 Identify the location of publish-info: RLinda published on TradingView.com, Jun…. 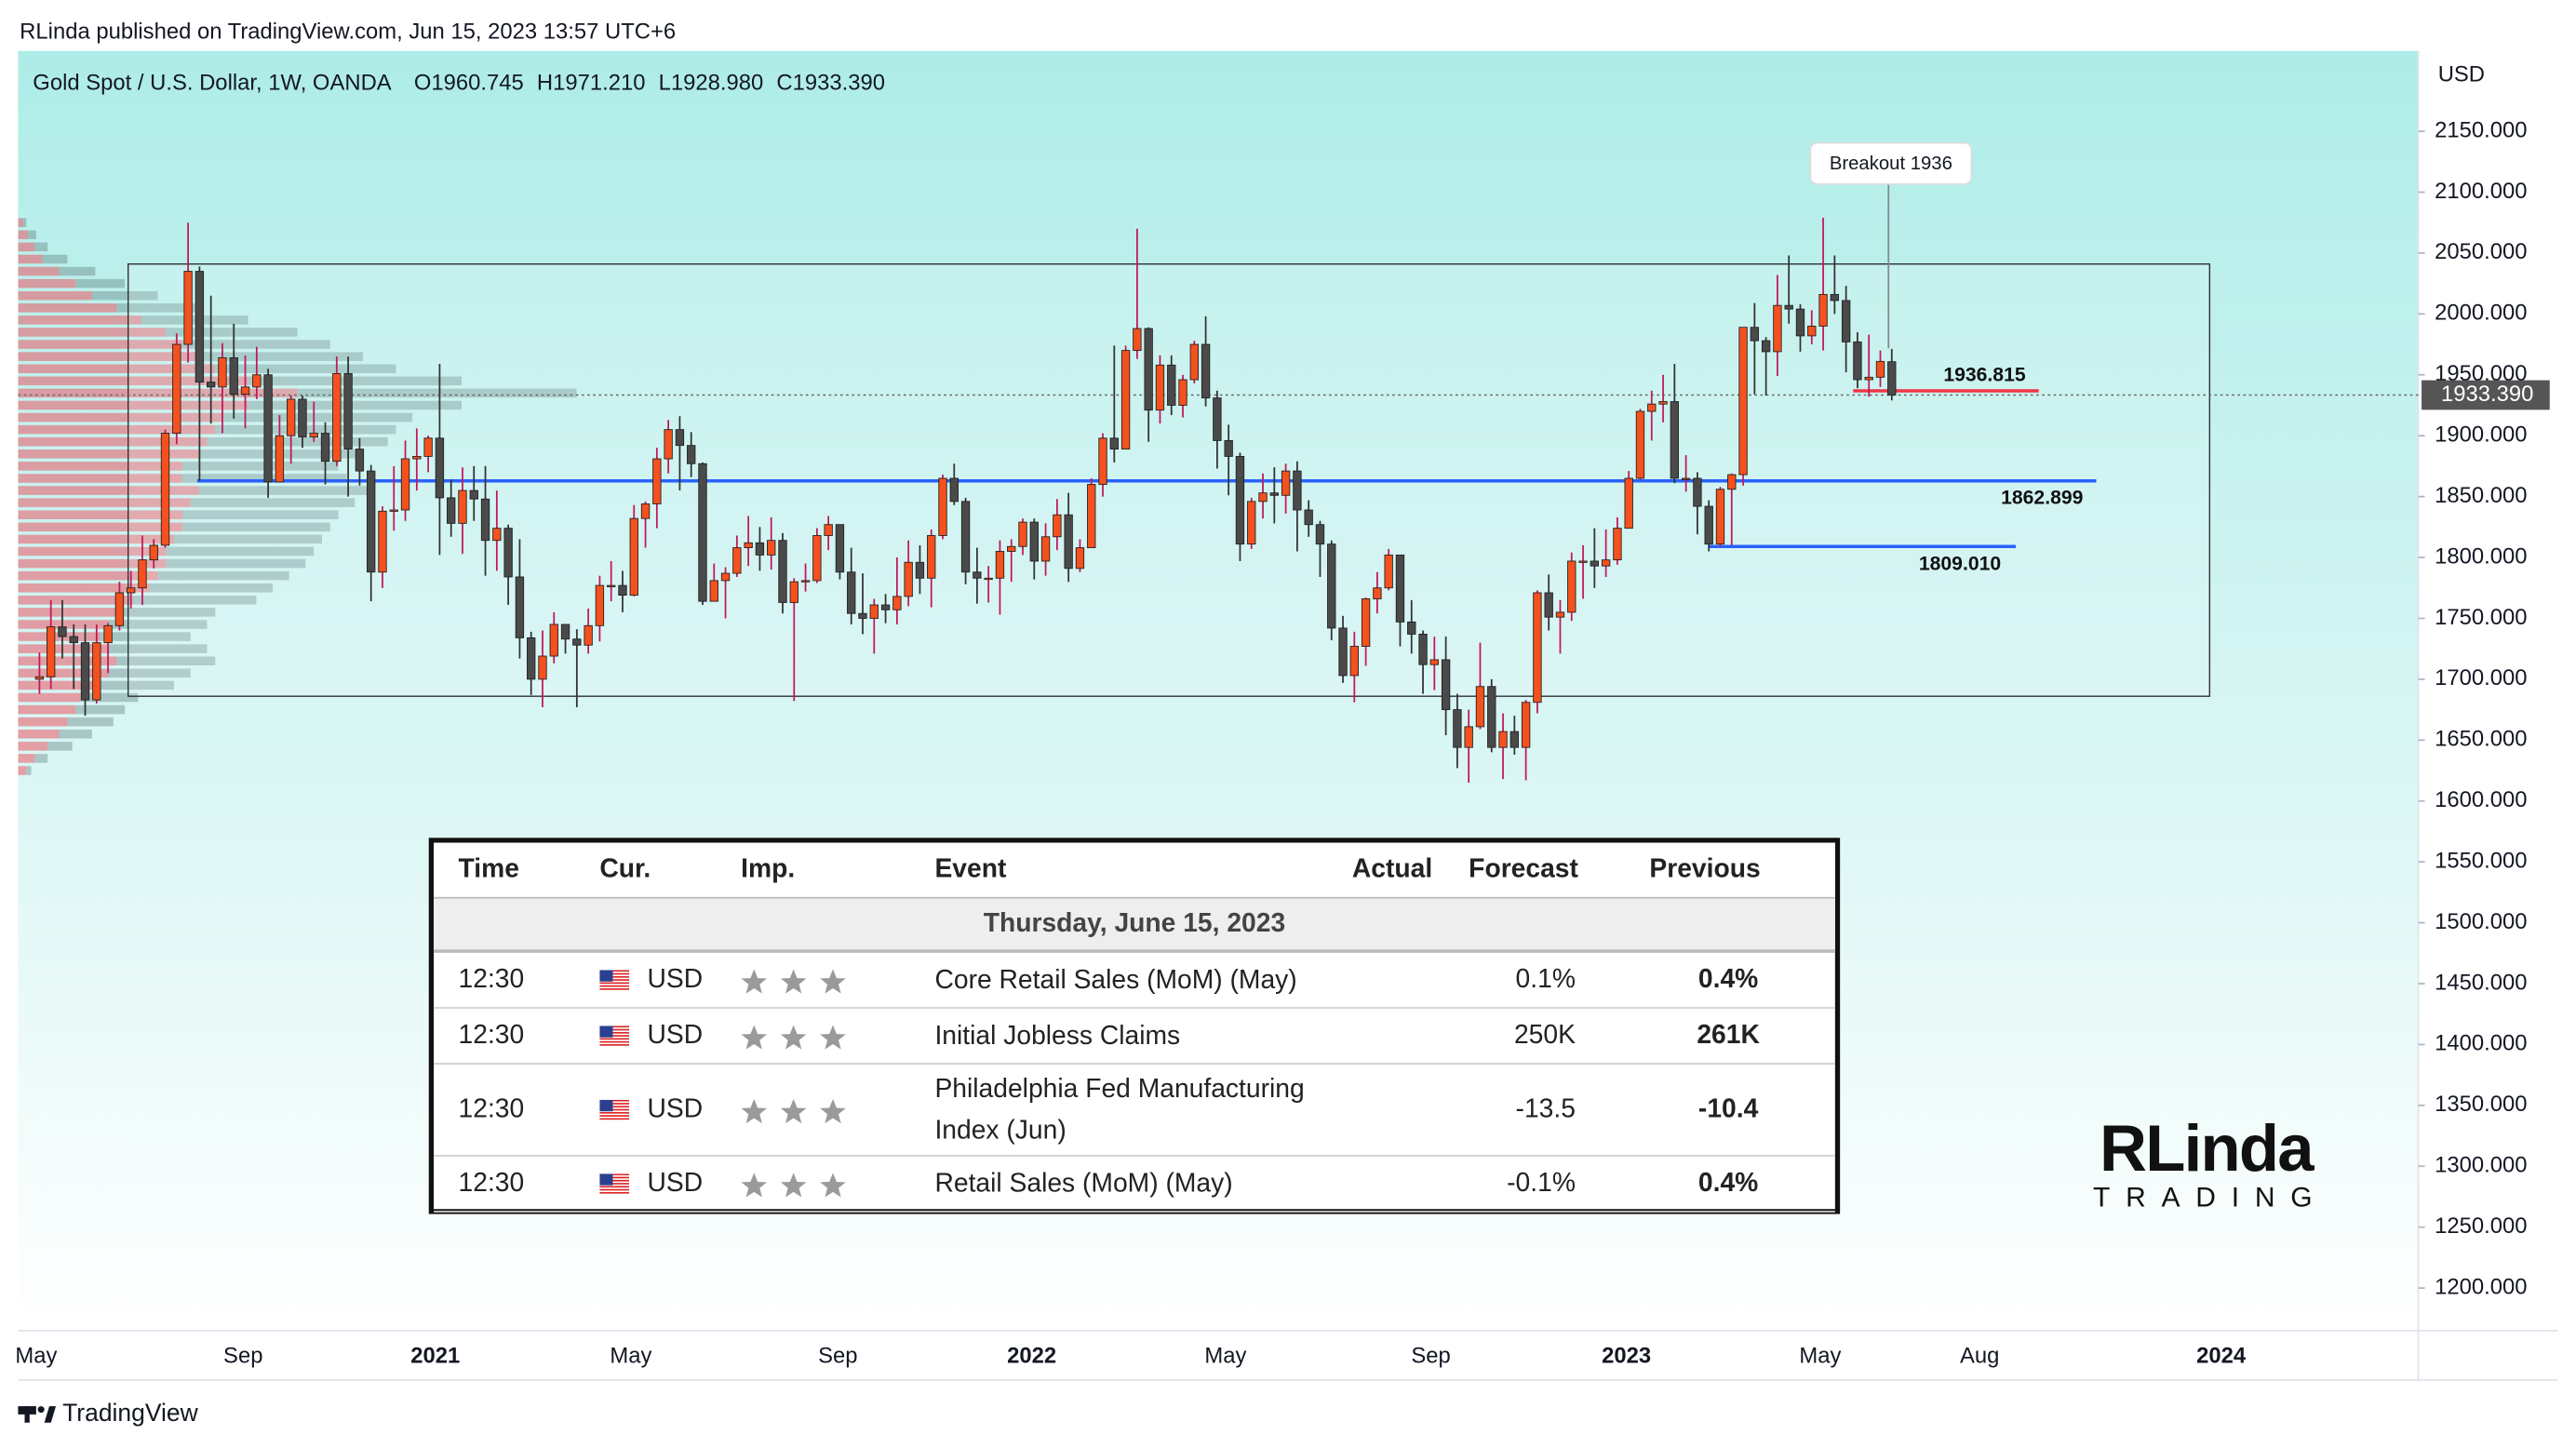
(348, 32).